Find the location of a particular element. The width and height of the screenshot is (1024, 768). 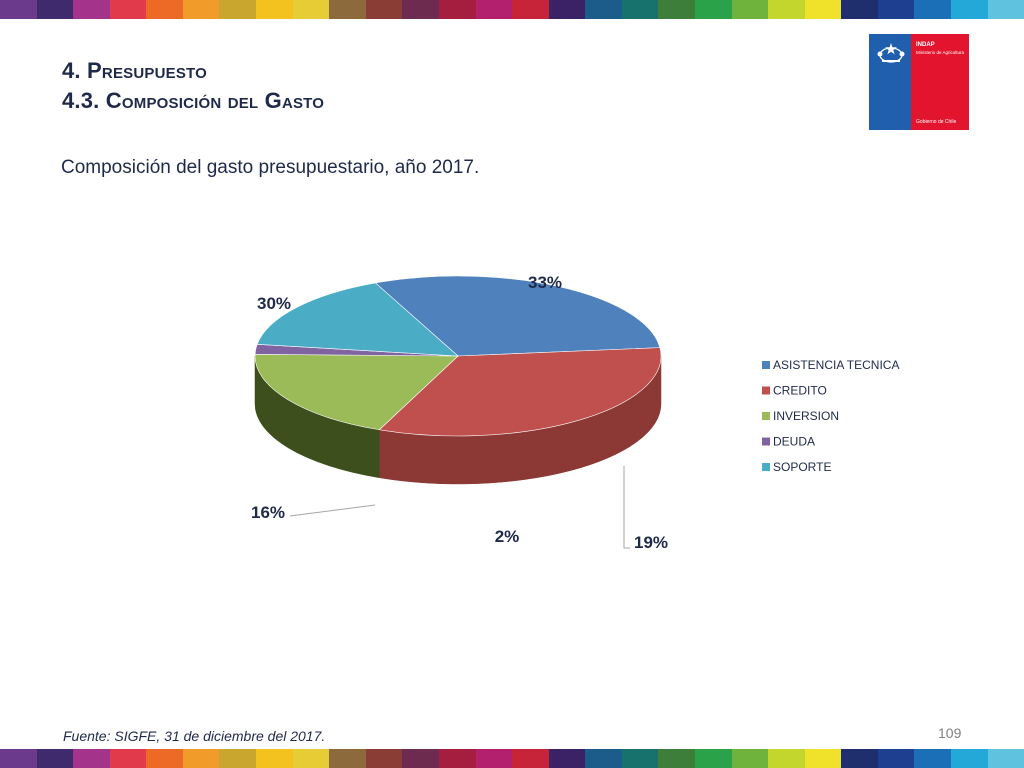

pie-slice-soporte is located at coordinates (357, 319).